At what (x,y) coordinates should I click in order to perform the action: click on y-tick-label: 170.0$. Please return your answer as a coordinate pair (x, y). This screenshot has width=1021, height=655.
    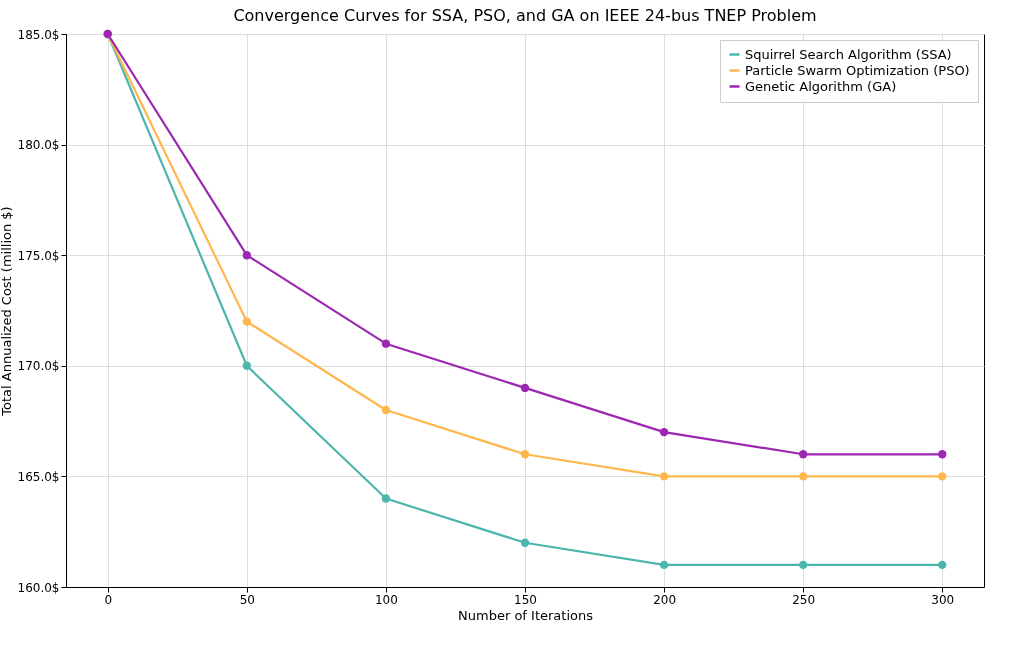
    Looking at the image, I should click on (38, 366).